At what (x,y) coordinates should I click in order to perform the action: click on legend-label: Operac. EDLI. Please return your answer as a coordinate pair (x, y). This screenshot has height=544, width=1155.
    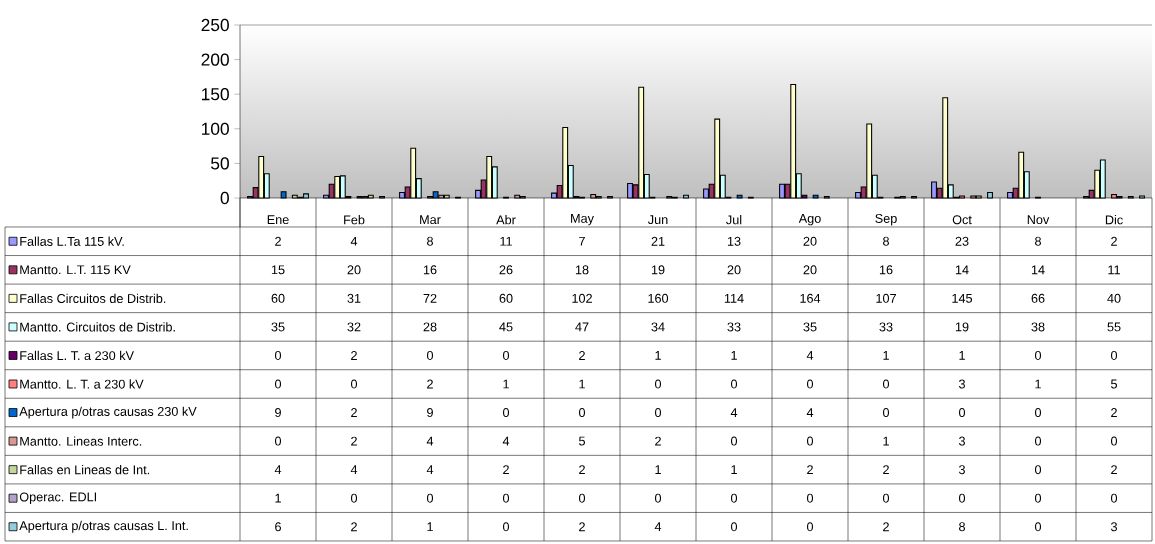
    Looking at the image, I should click on (57, 498).